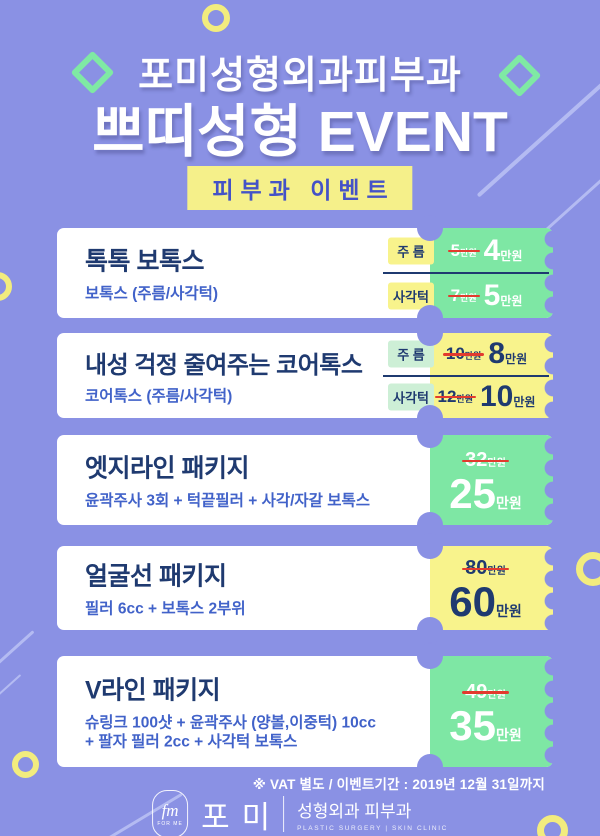  What do you see at coordinates (447, 396) in the screenshot?
I see `price-number: 12` at bounding box center [447, 396].